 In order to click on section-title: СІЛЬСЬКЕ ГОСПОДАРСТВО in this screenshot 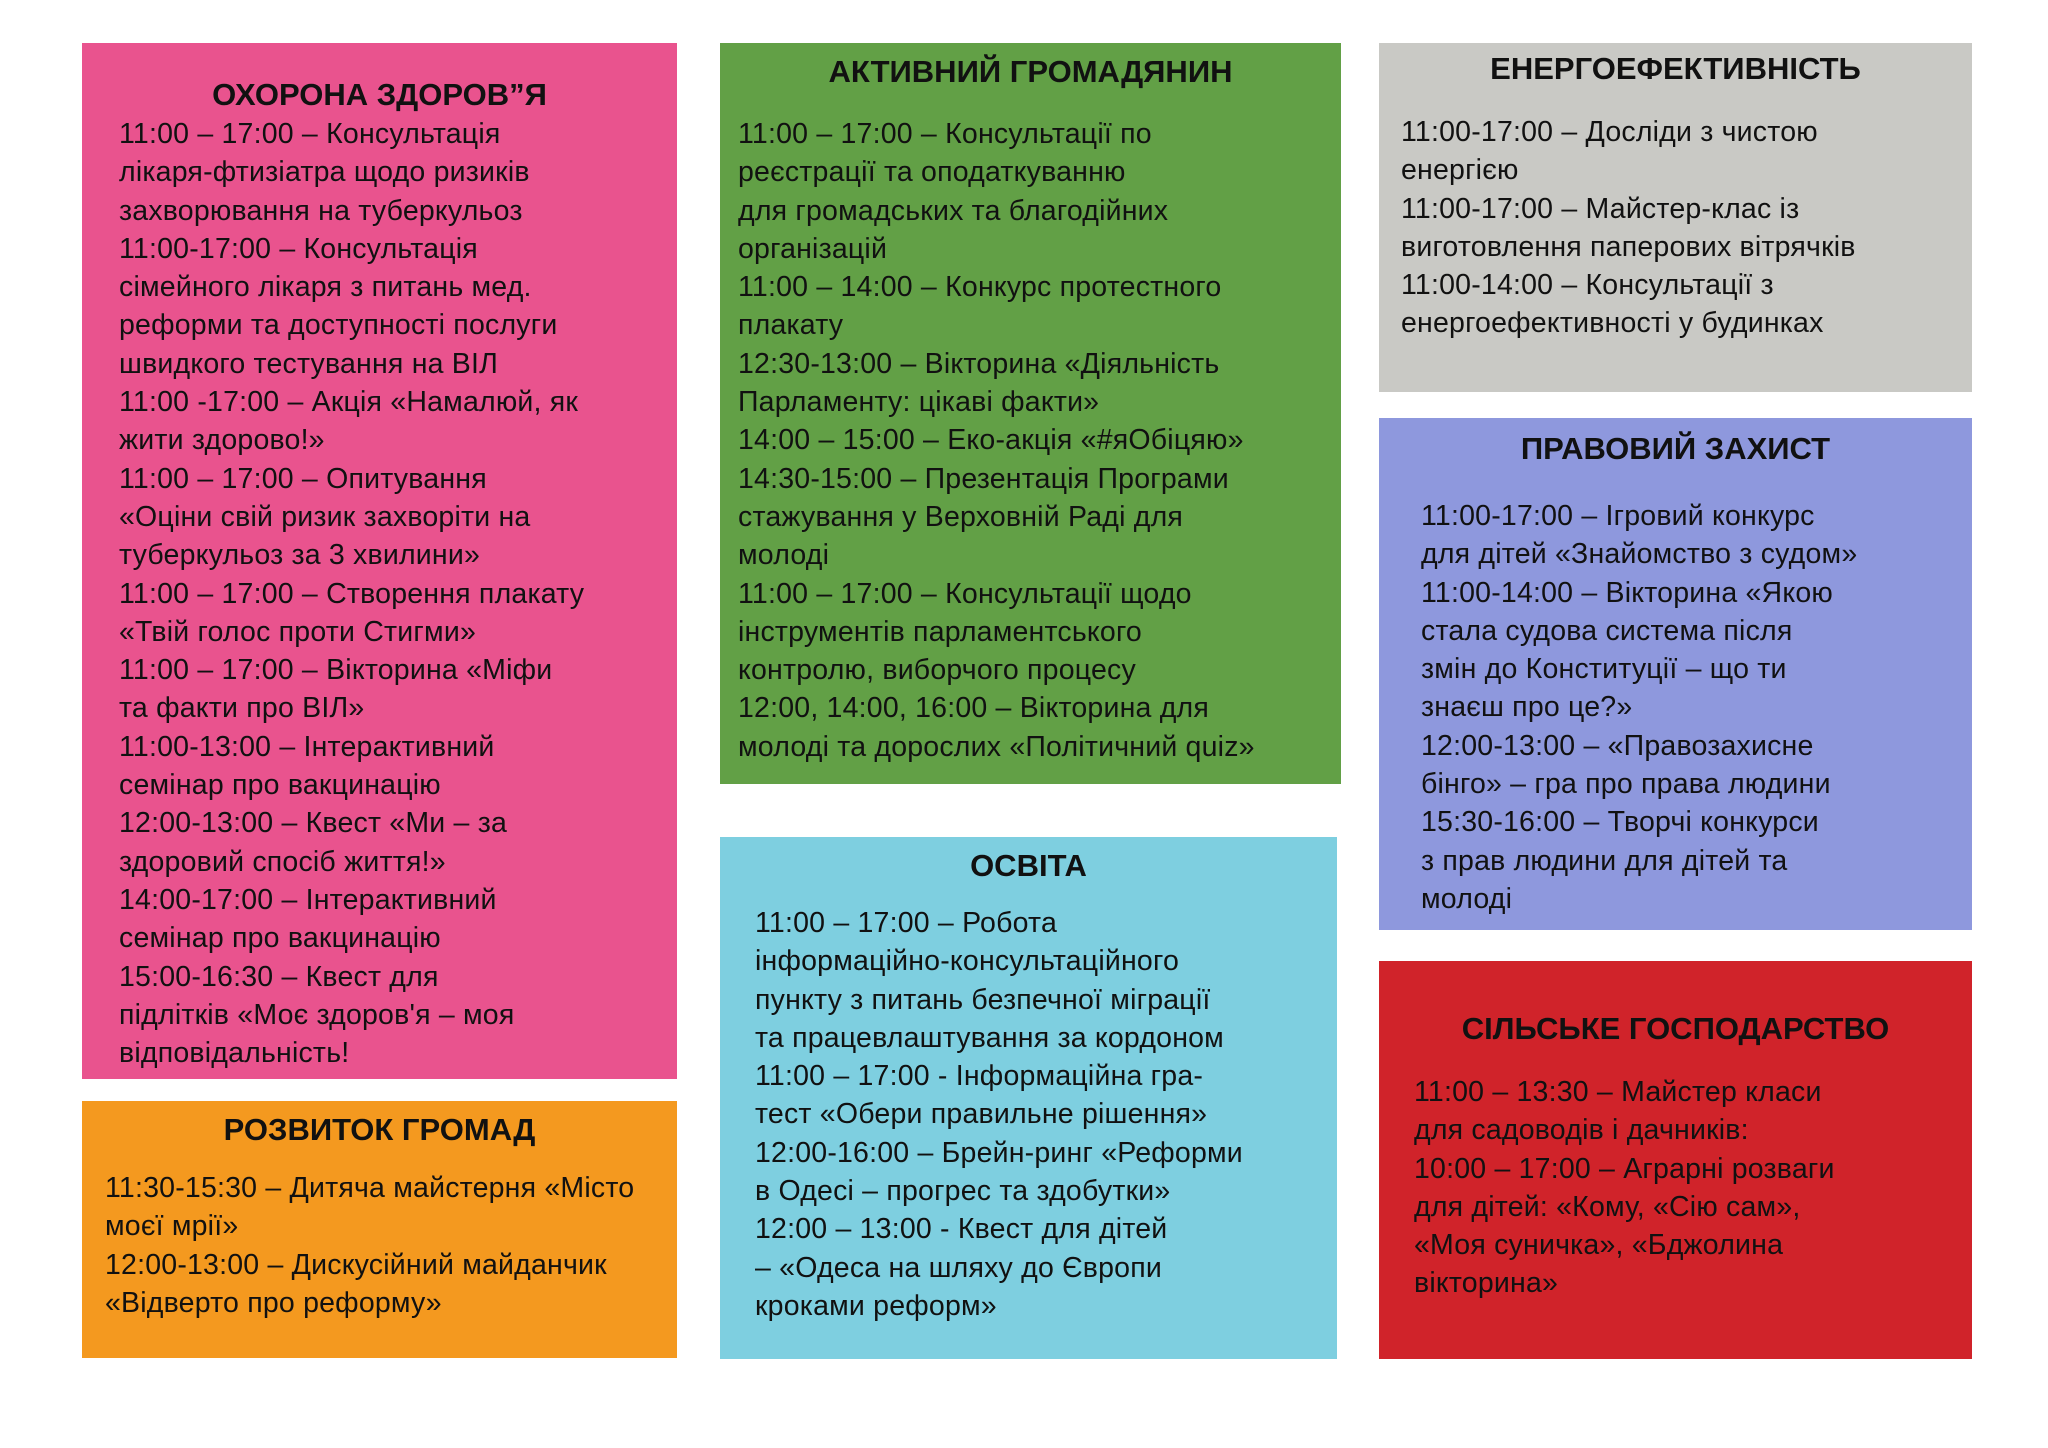, I will do `click(1675, 1028)`.